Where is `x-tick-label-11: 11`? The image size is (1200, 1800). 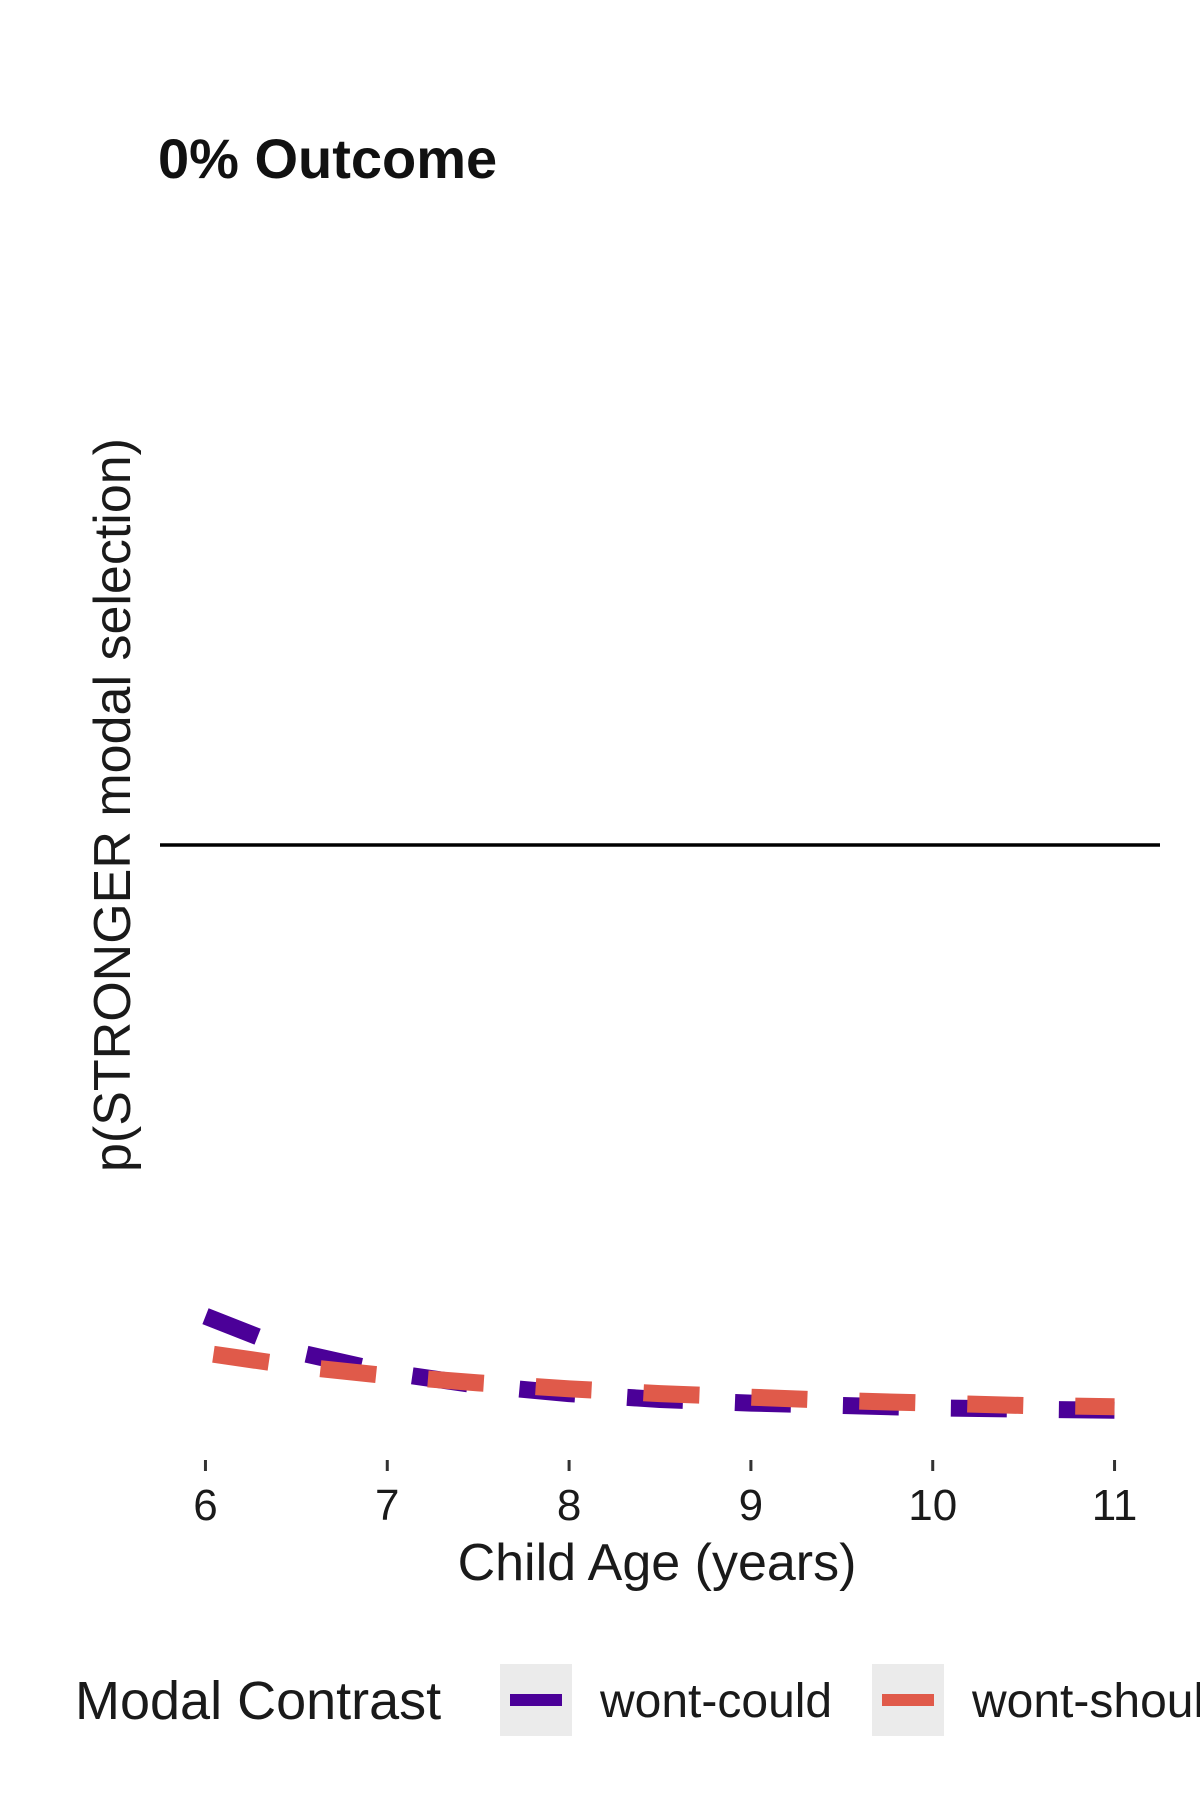
x-tick-label-11: 11 is located at coordinates (1115, 1505).